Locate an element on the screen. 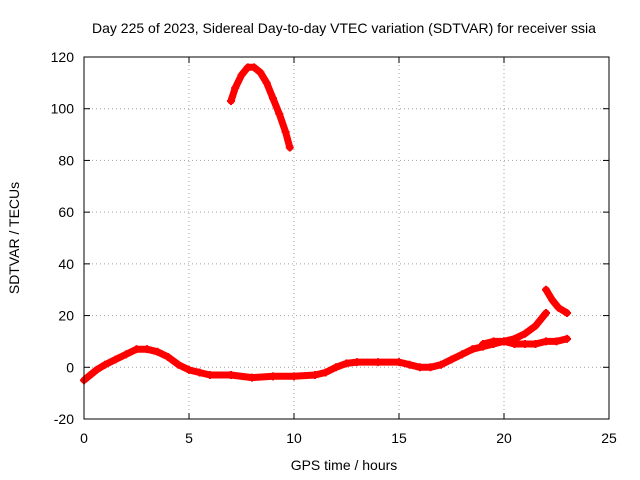 The width and height of the screenshot is (640, 480). x-axis-label: GPS time / hours is located at coordinates (344, 465).